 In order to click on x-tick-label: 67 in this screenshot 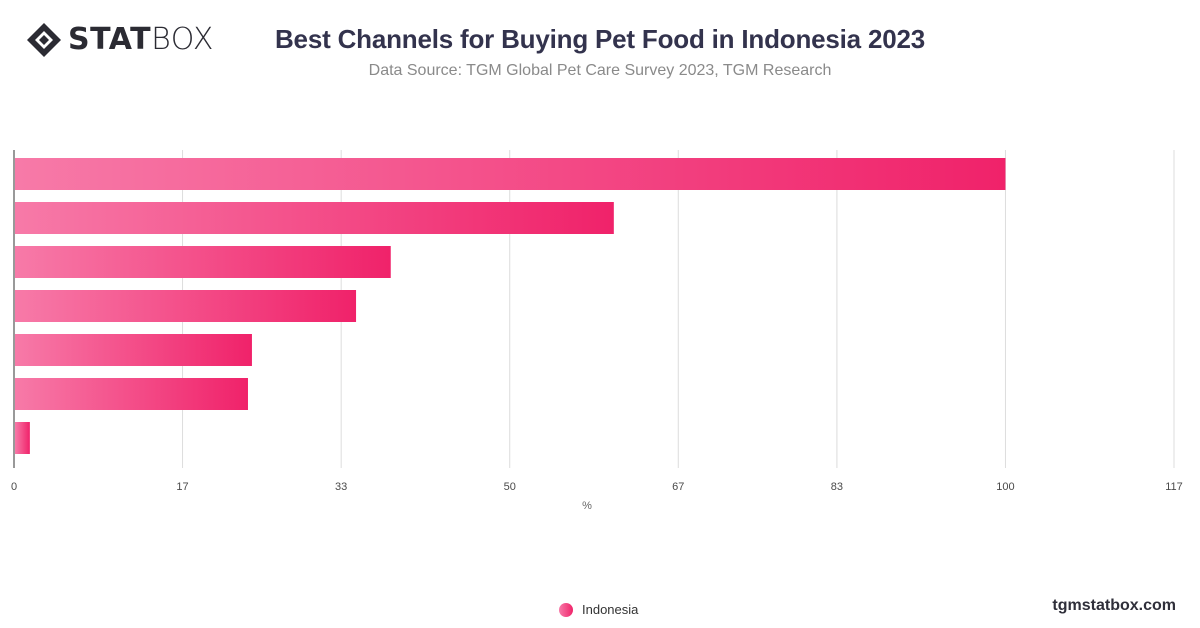, I will do `click(678, 487)`.